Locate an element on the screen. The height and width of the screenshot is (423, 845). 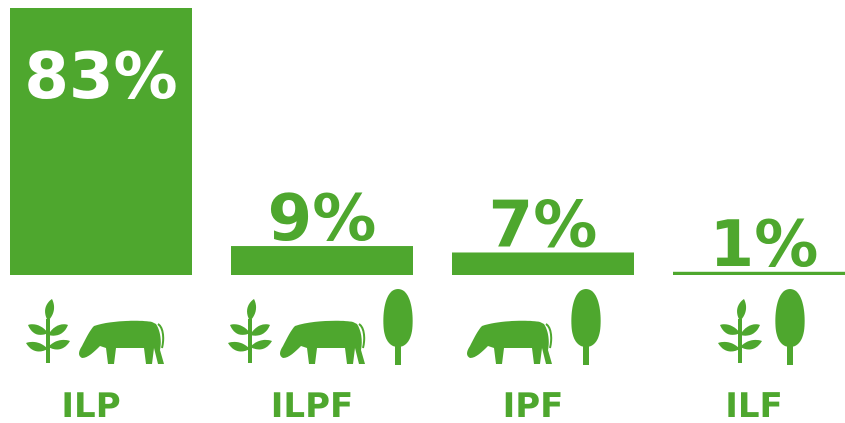
category-label: ILF is located at coordinates (754, 404).